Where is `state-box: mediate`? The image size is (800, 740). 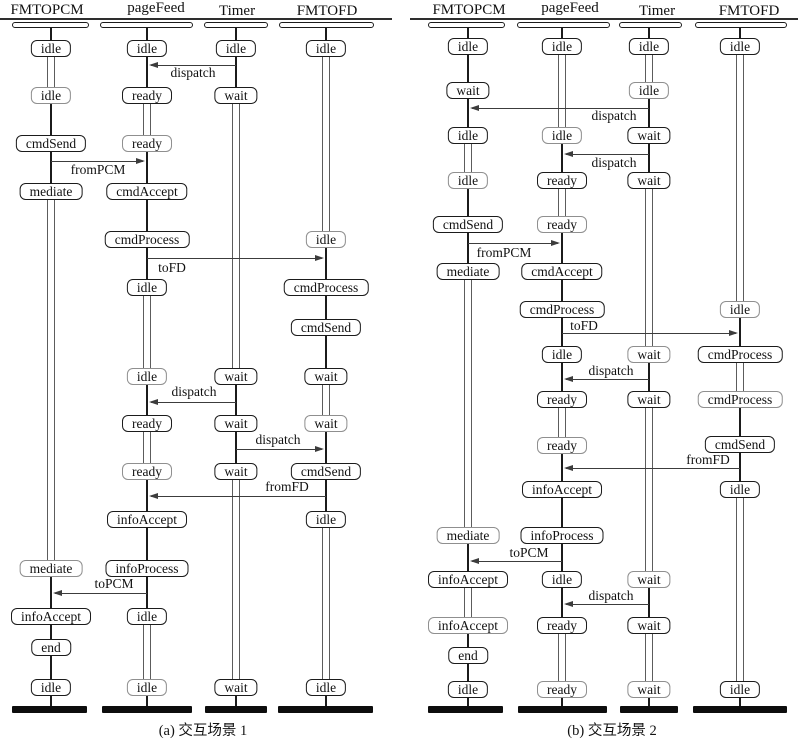
state-box: mediate is located at coordinates (468, 271).